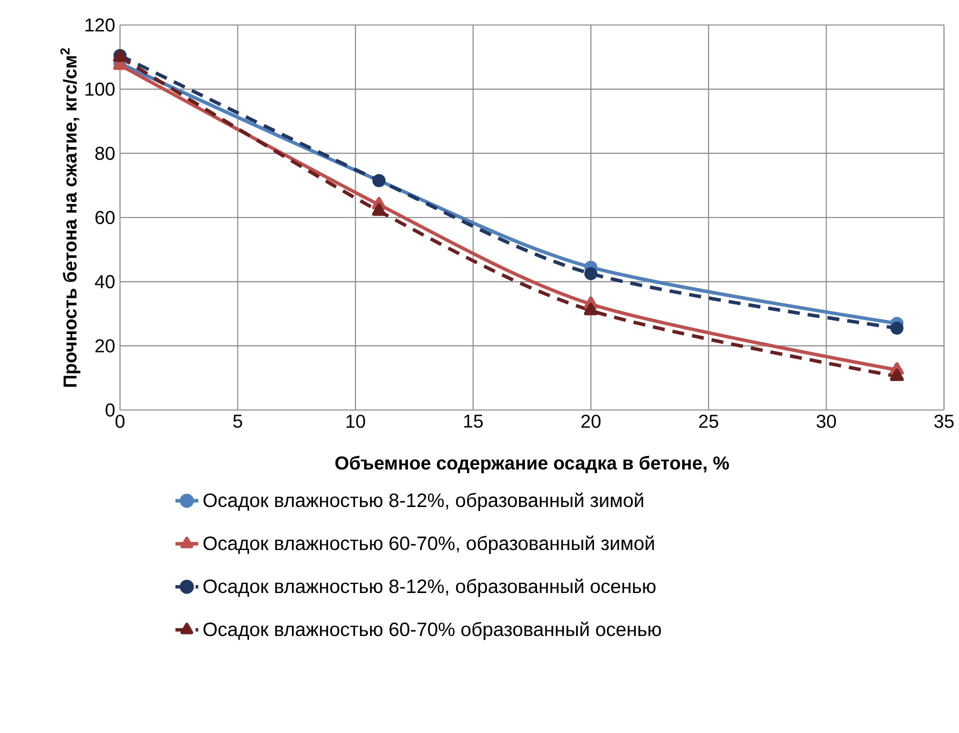 The image size is (959, 733). I want to click on y-tick-label: 40, so click(104, 281).